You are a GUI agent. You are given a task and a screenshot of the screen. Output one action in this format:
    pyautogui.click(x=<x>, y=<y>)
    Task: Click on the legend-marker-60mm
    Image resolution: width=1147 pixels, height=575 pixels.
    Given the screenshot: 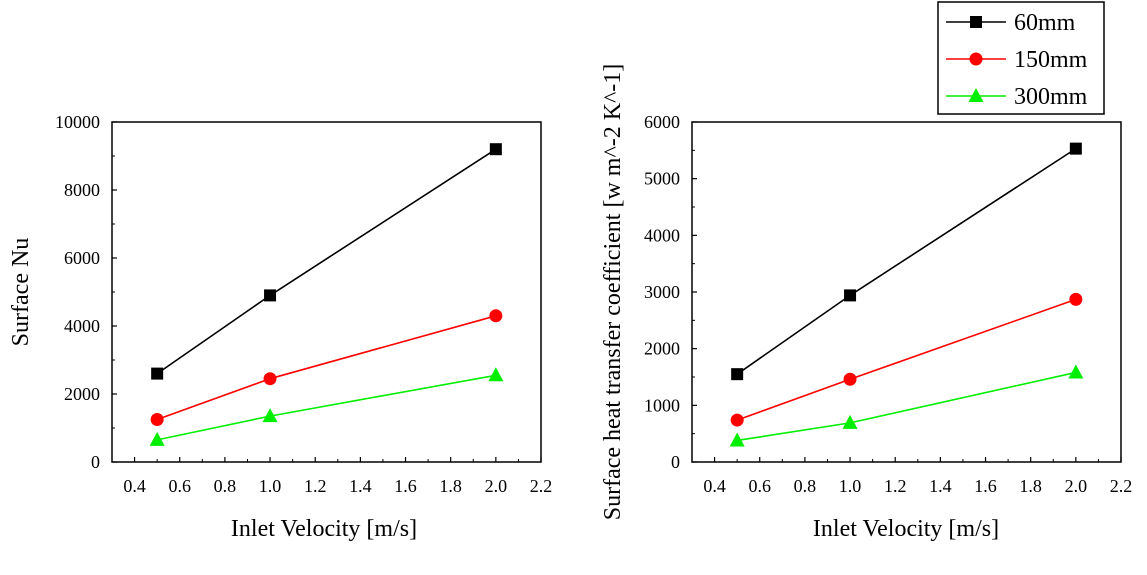 What is the action you would take?
    pyautogui.click(x=976, y=22)
    